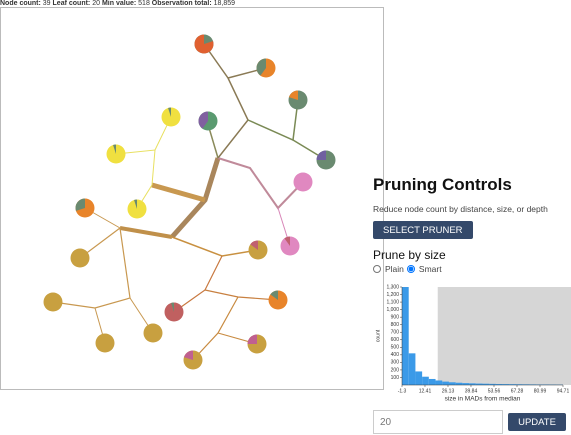 The image size is (571, 435). What do you see at coordinates (448, 391) in the screenshot?
I see `x-tick-label: 26.13` at bounding box center [448, 391].